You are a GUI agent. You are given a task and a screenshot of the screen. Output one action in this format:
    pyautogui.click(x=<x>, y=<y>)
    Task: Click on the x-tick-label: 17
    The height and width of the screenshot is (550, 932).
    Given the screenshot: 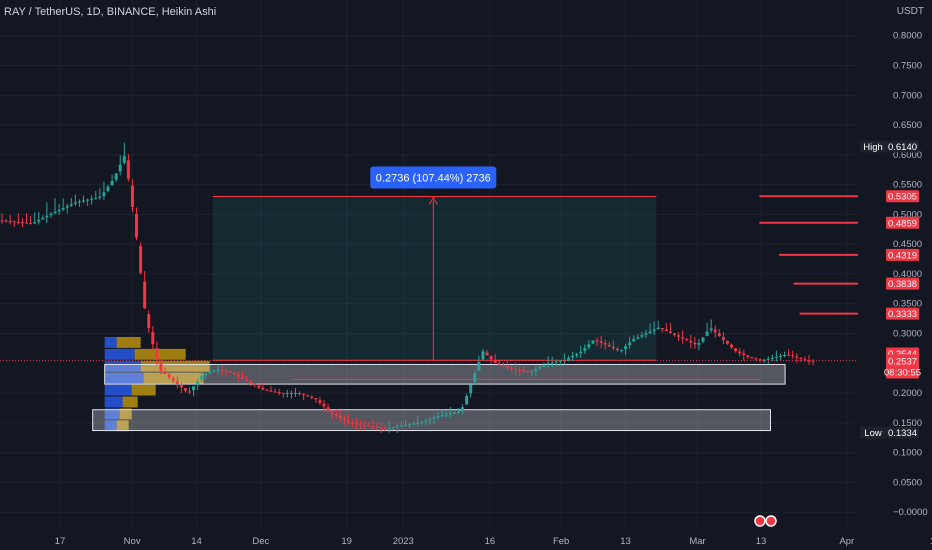 What is the action you would take?
    pyautogui.click(x=60, y=541)
    